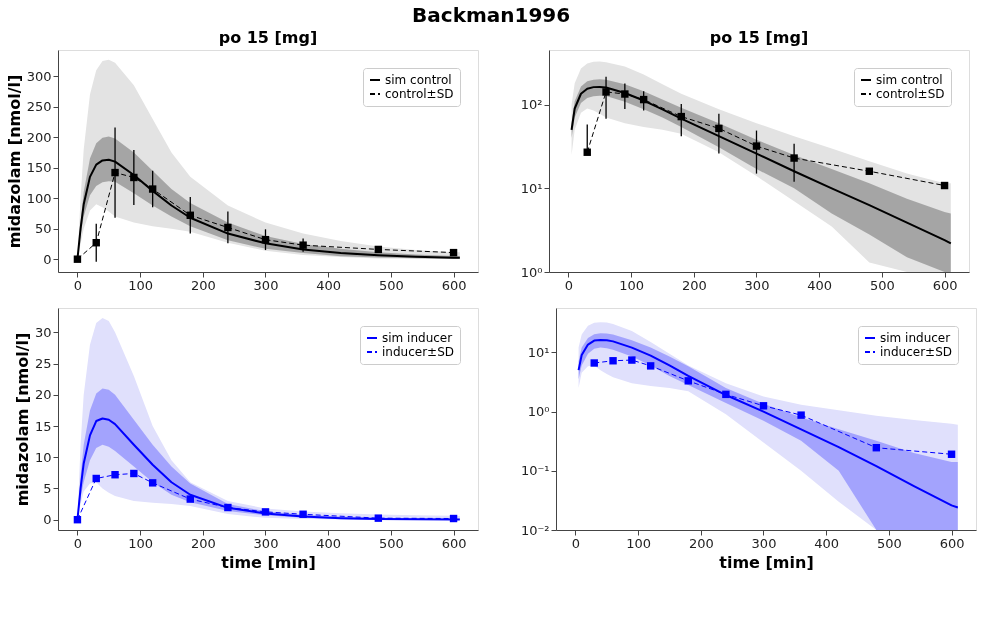 The height and width of the screenshot is (627, 1006). Describe the element at coordinates (491, 14) in the screenshot. I see `chart-title: Backman1996` at that location.